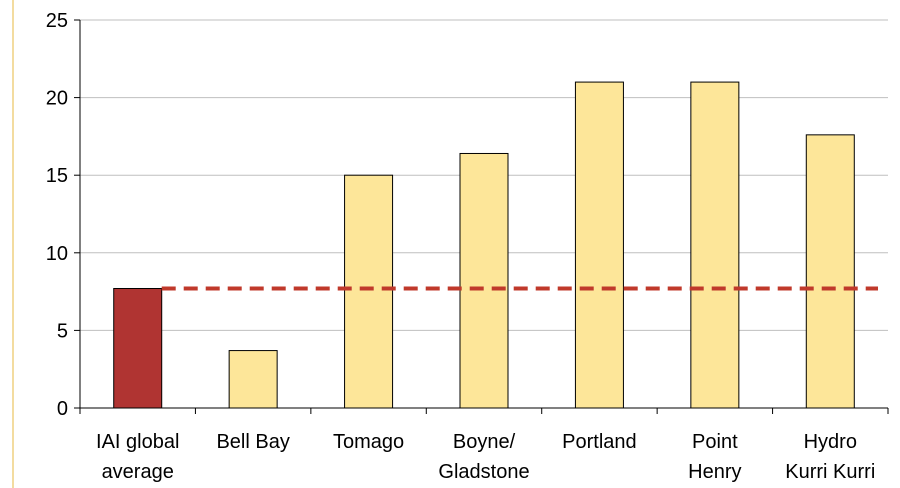 This screenshot has width=900, height=488. Describe the element at coordinates (830, 457) in the screenshot. I see `x-category-label: Hydro Kurri Kurri` at that location.